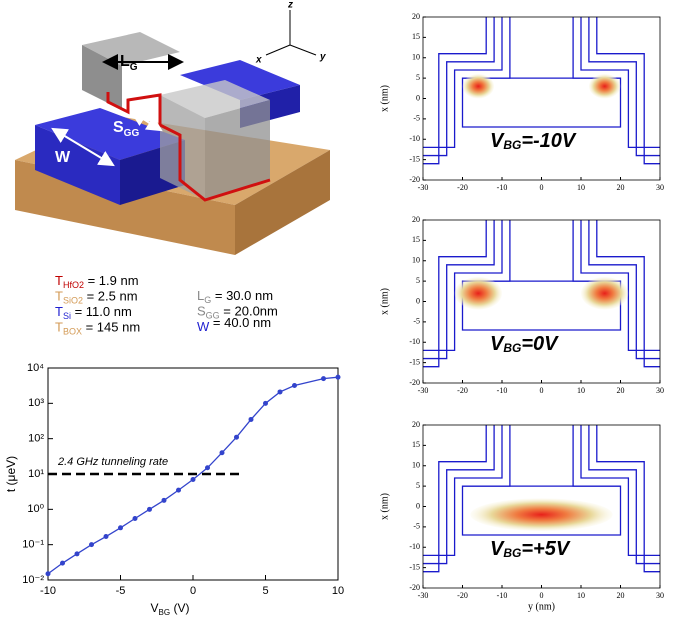 The width and height of the screenshot is (687, 625). What do you see at coordinates (423, 187) in the screenshot?
I see `x-tick-label: -30` at bounding box center [423, 187].